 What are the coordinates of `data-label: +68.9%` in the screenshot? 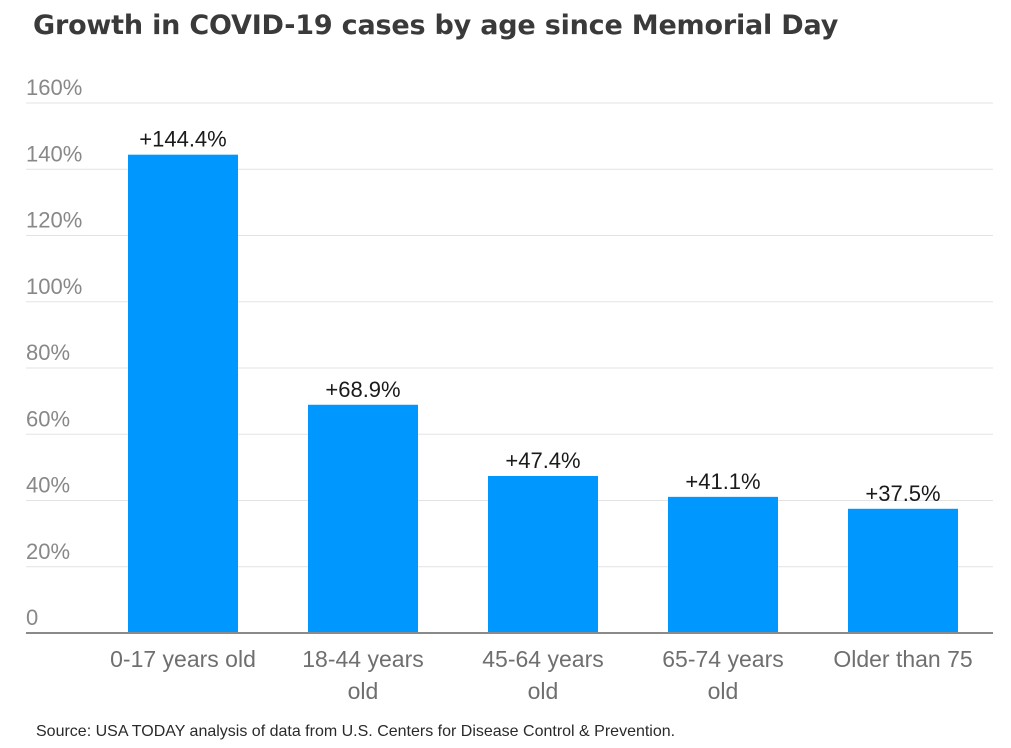 It's located at (362, 389).